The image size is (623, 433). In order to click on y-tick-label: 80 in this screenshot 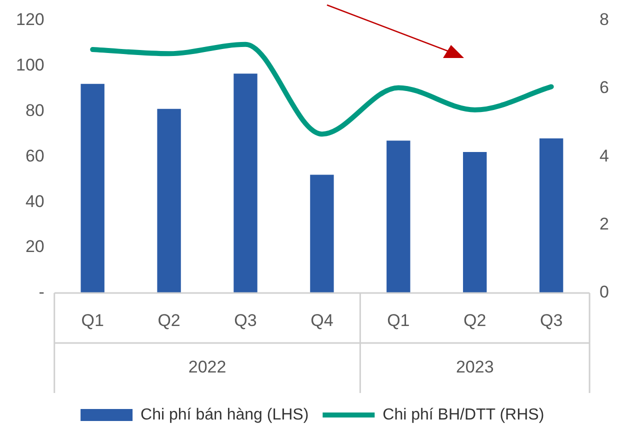, I will do `click(34, 110)`.